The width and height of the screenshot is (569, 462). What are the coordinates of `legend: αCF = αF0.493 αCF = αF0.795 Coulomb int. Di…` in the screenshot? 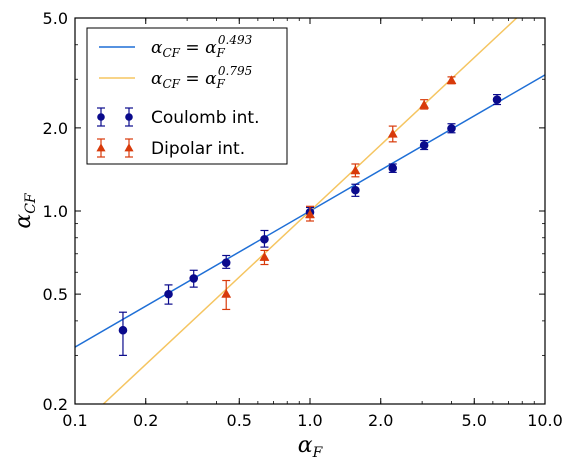 It's located at (187, 96).